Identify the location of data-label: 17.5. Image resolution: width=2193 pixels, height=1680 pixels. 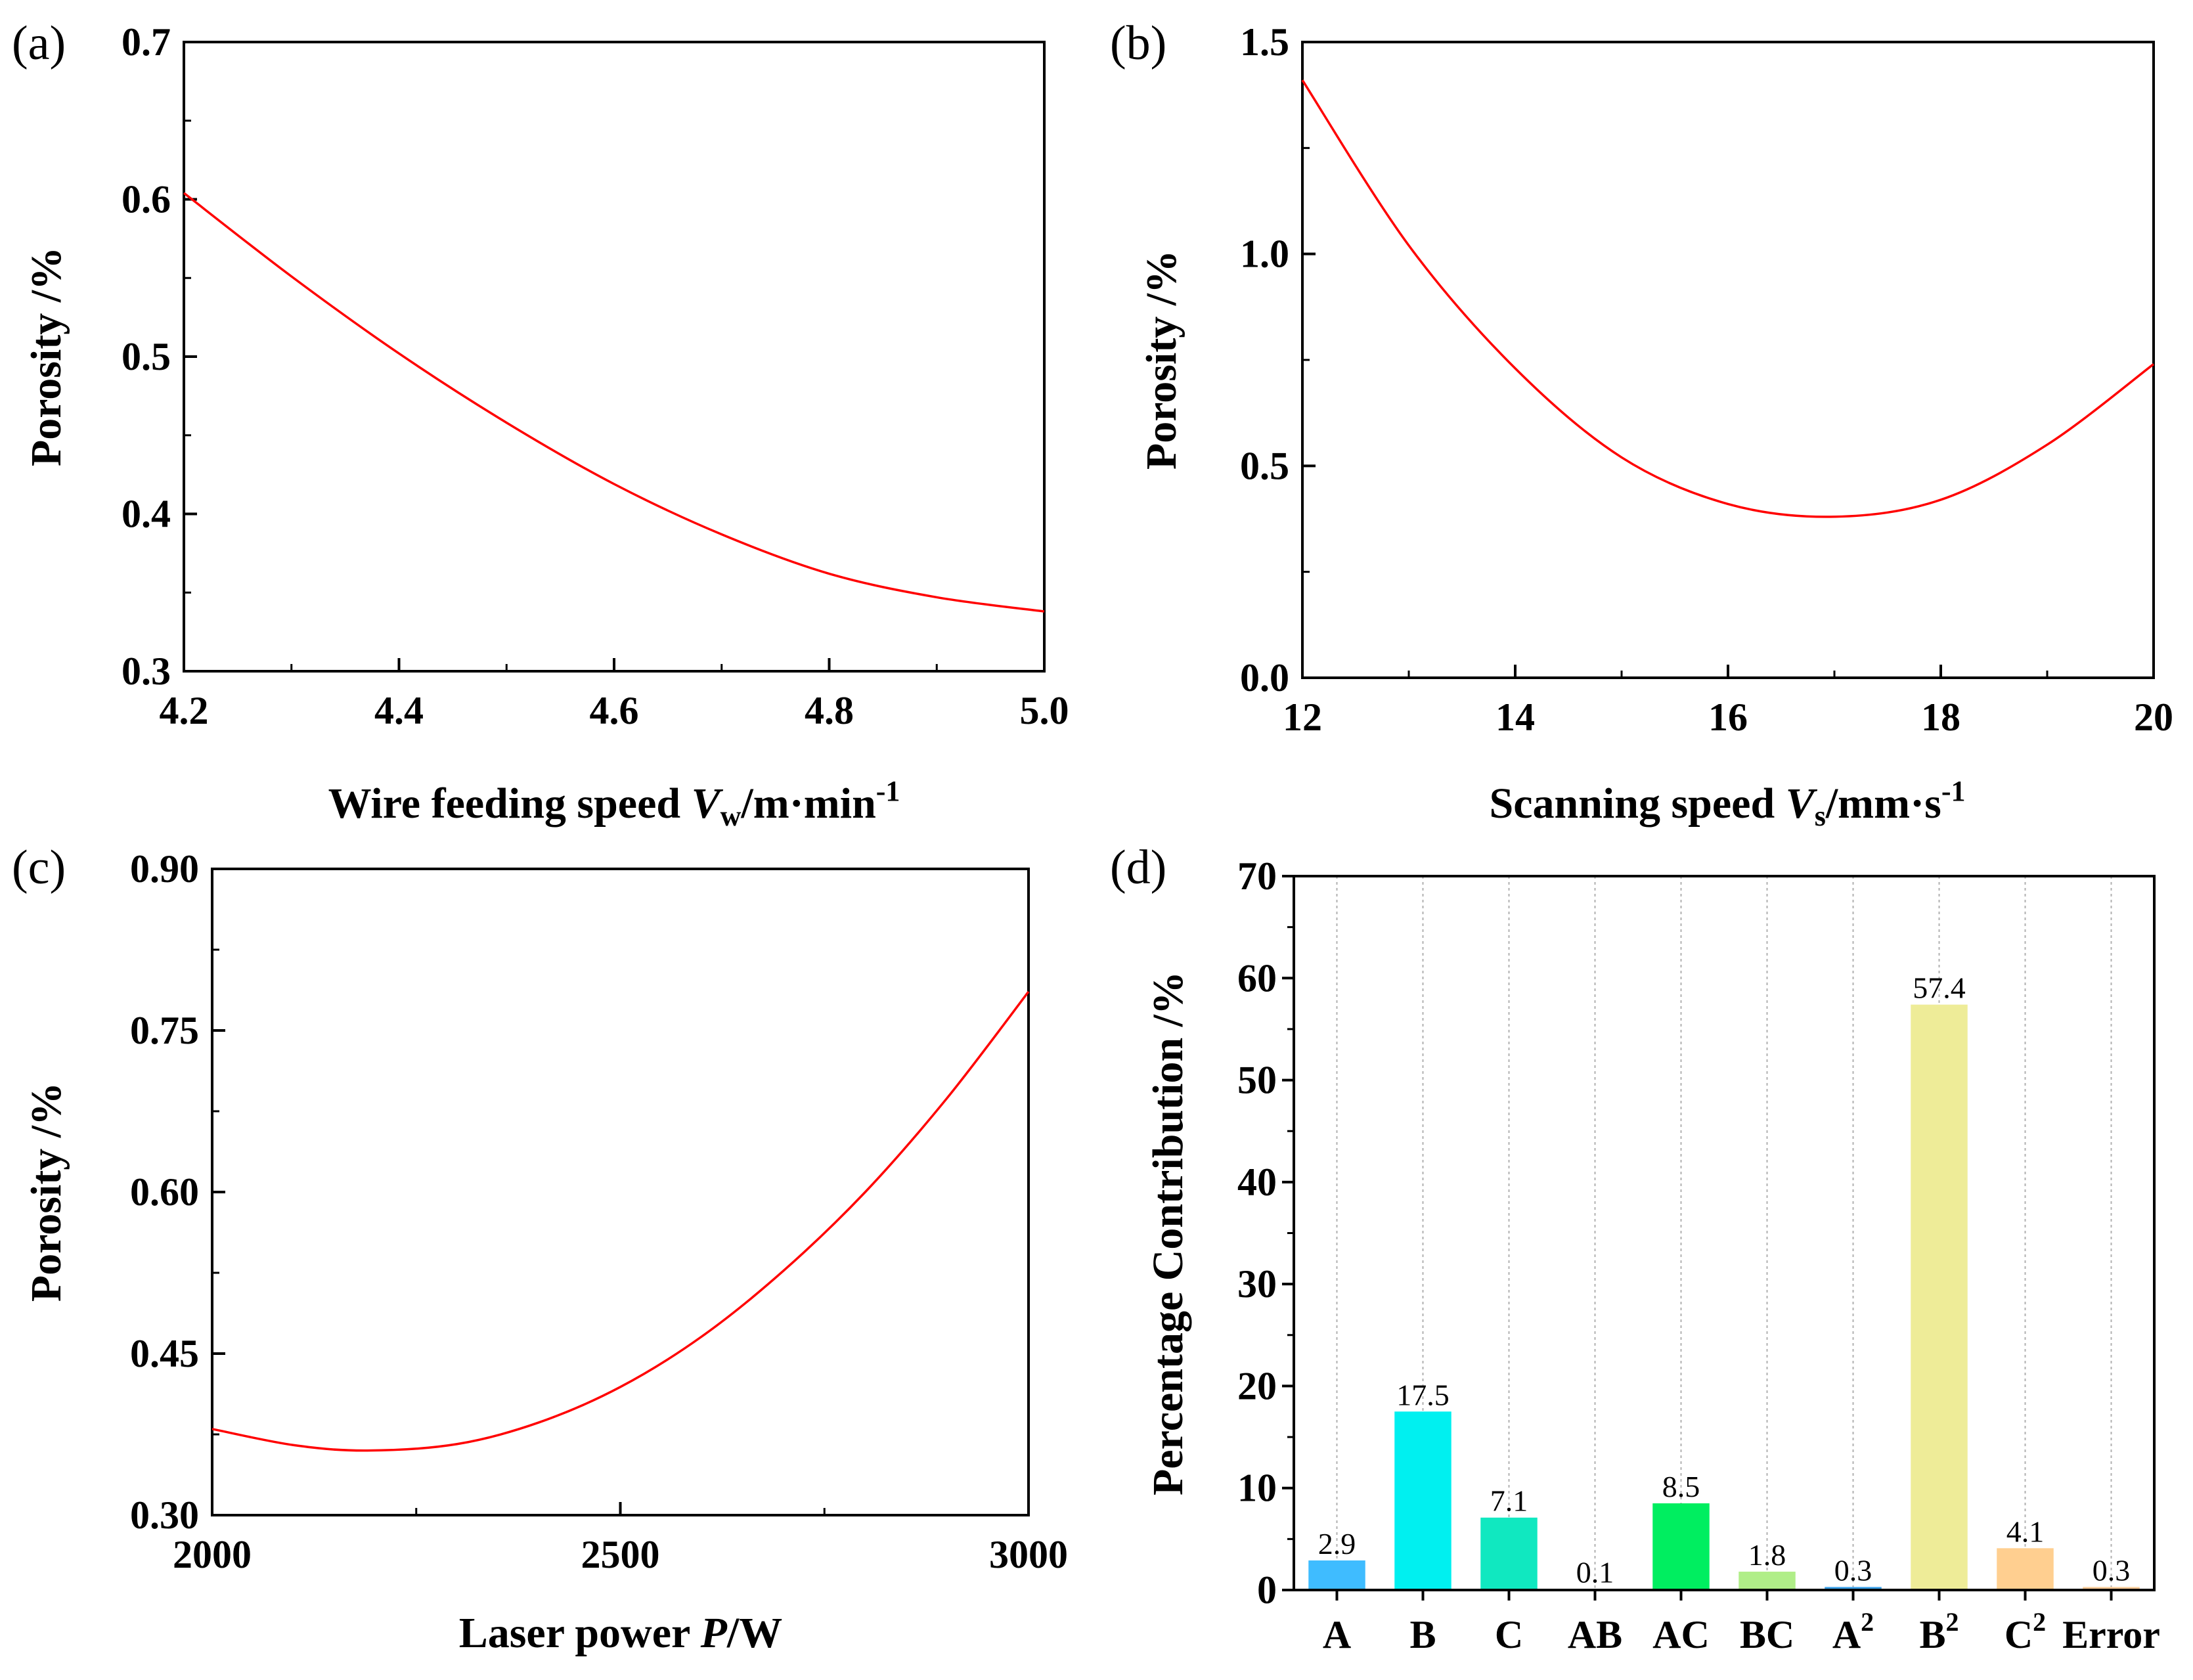
(1423, 1394).